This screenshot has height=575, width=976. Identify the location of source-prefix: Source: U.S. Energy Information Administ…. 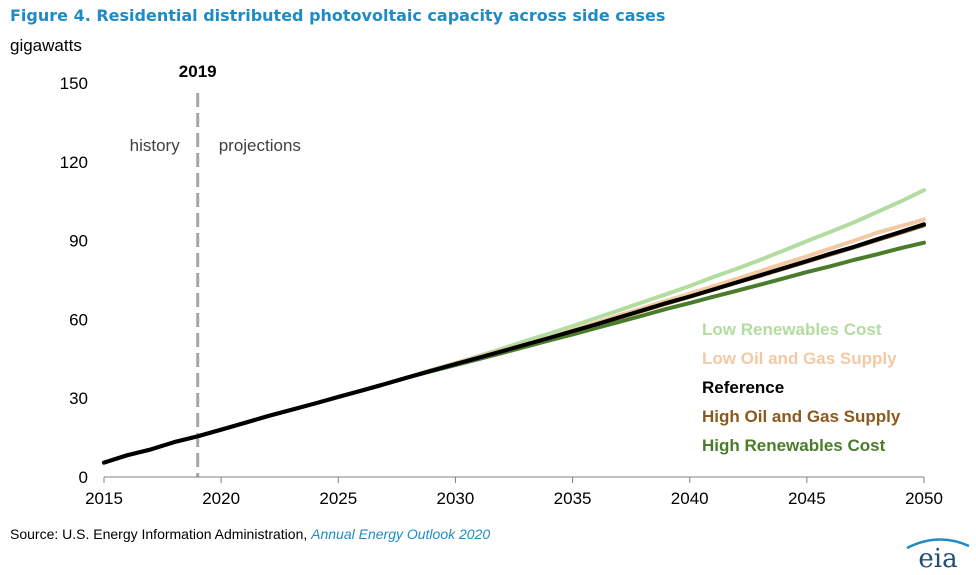
(161, 534).